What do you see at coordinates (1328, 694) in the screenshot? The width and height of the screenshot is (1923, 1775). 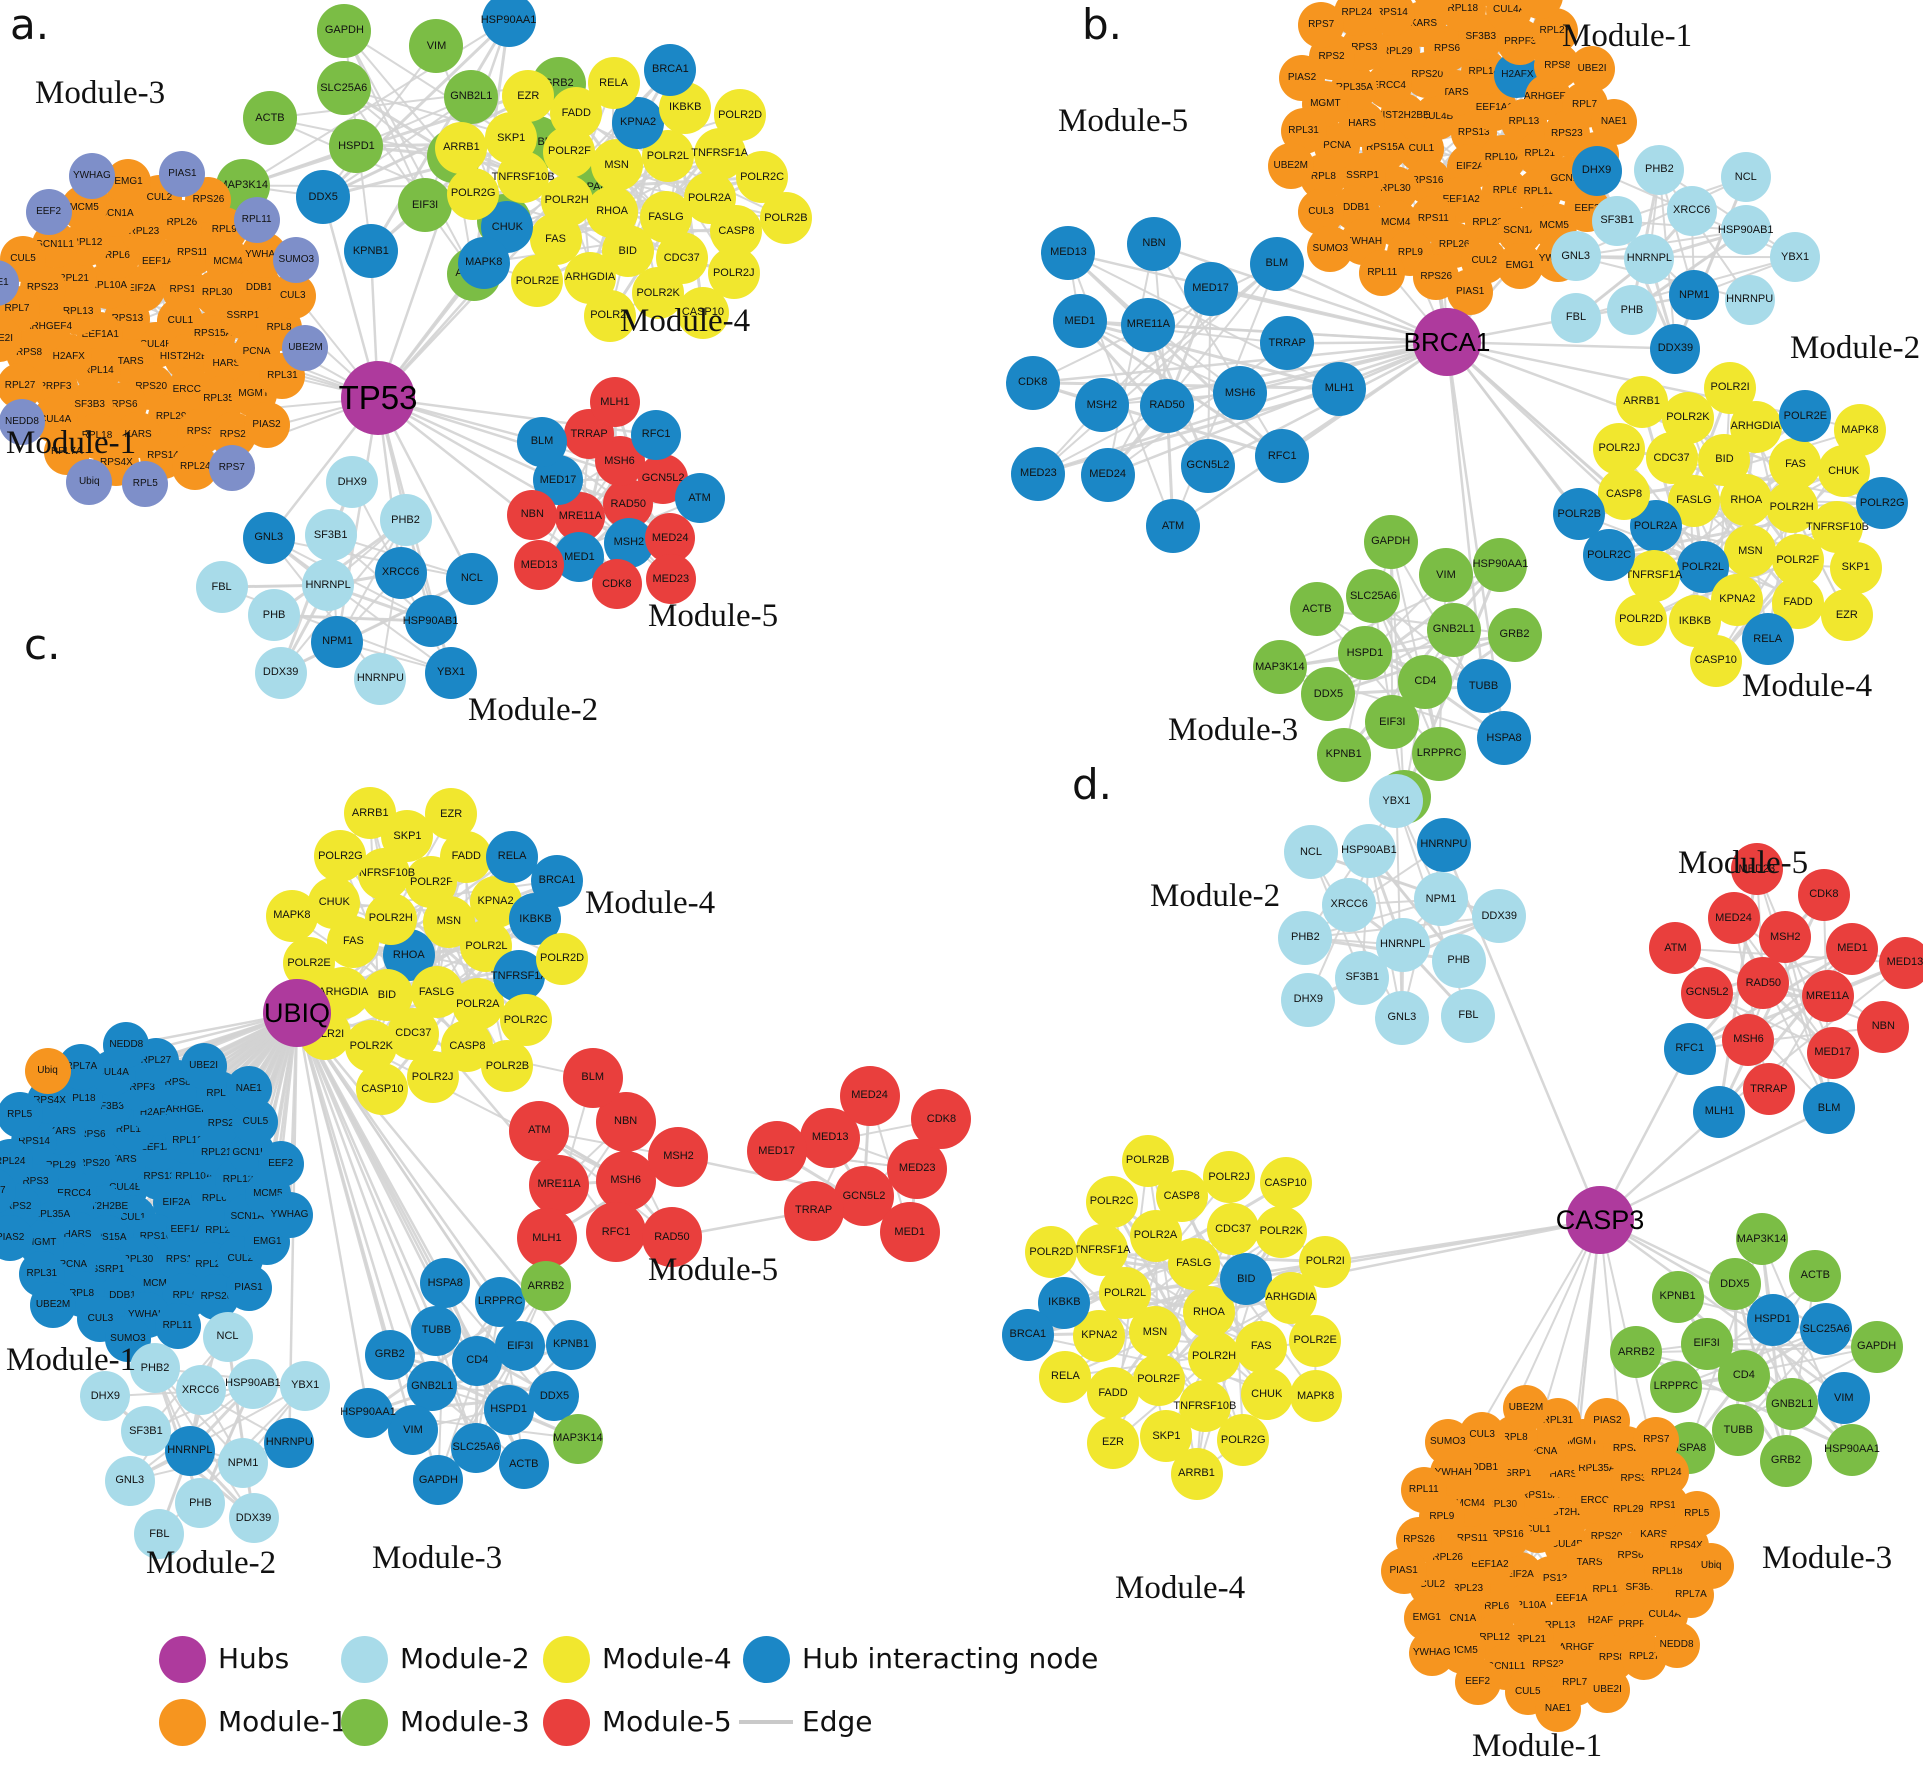 I see `node-b-DDX5: DDX5` at bounding box center [1328, 694].